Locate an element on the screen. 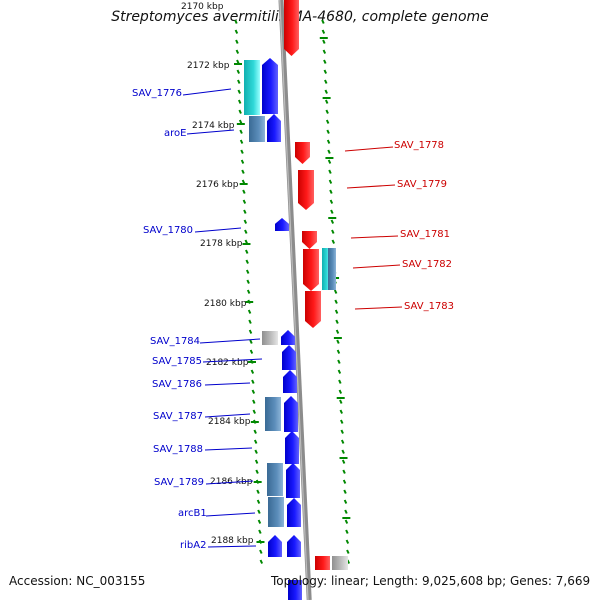 The width and height of the screenshot is (600, 600). genome-backbone is located at coordinates (295, 300).